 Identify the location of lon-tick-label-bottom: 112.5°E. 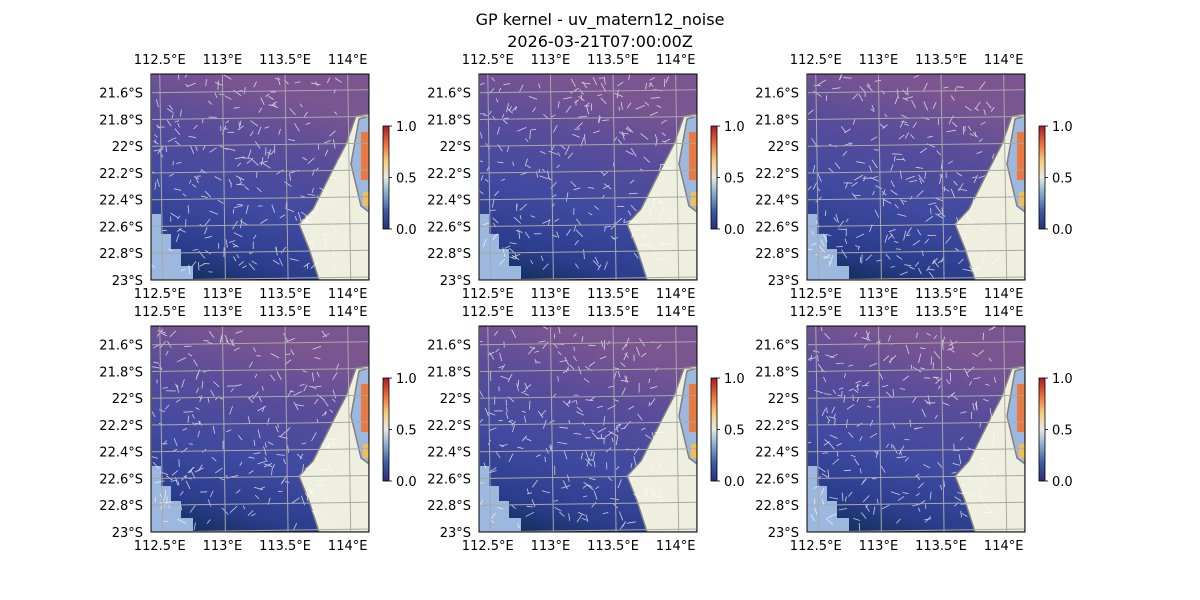
(160, 546).